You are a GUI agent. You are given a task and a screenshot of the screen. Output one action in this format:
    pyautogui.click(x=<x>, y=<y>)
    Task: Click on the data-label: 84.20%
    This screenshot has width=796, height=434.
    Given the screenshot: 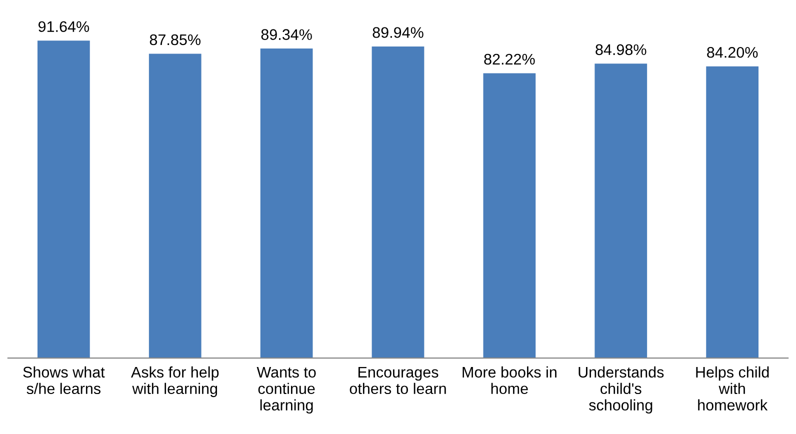 What is the action you would take?
    pyautogui.click(x=732, y=52)
    